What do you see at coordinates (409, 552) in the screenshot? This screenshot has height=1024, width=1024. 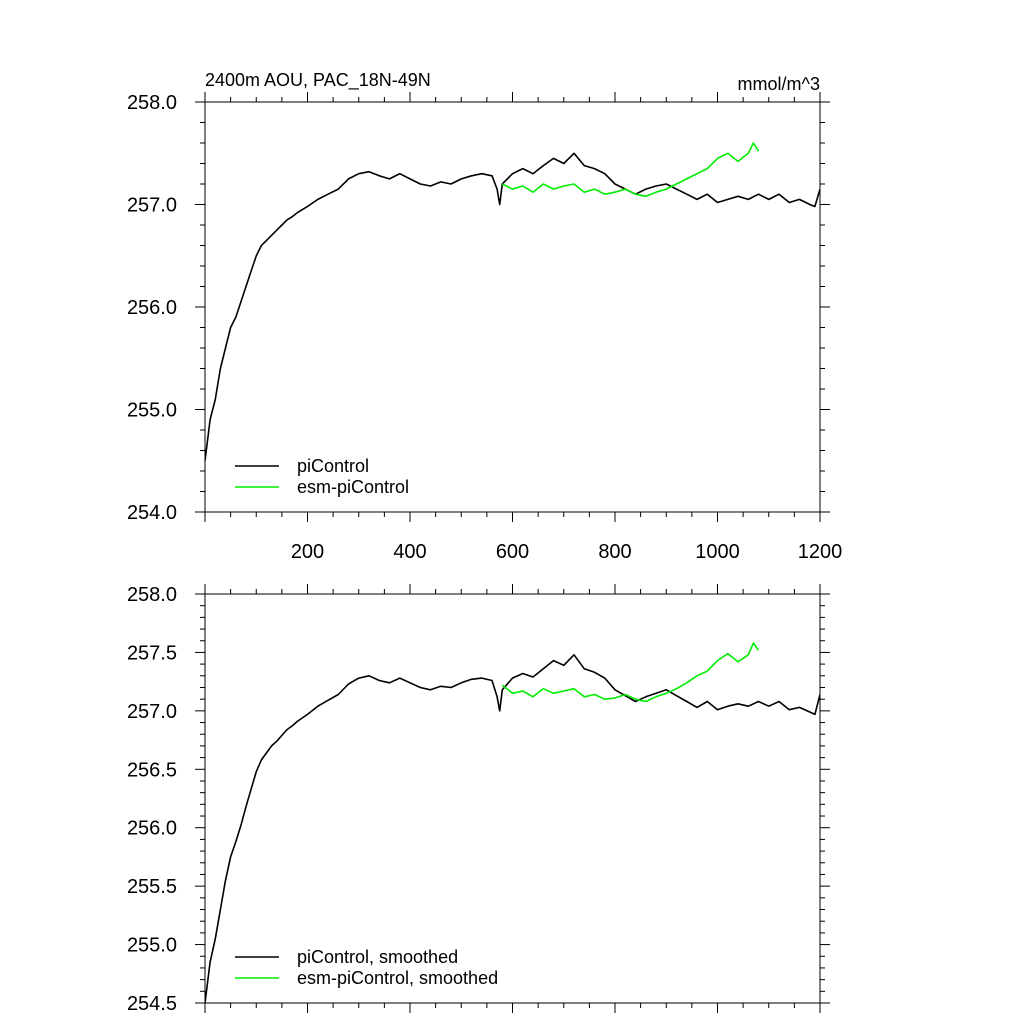 I see `x-tick-label: 400` at bounding box center [409, 552].